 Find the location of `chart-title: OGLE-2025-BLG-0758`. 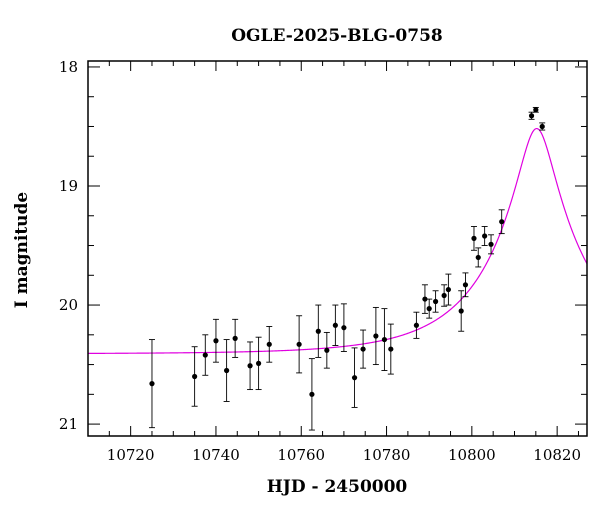

chart-title: OGLE-2025-BLG-0758 is located at coordinates (337, 36).